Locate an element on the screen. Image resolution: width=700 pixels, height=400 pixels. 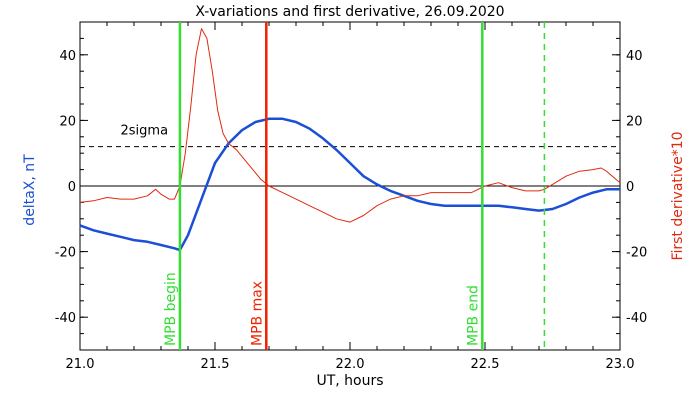
x-tick-label: 21.0 is located at coordinates (80, 364).